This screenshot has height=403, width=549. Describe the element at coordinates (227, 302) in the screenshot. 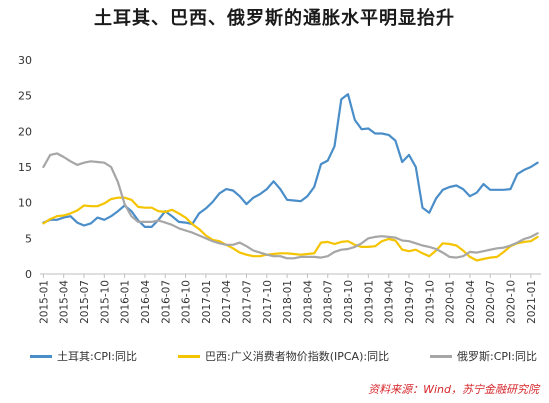

I see `x-tick-label: 2017-04` at that location.